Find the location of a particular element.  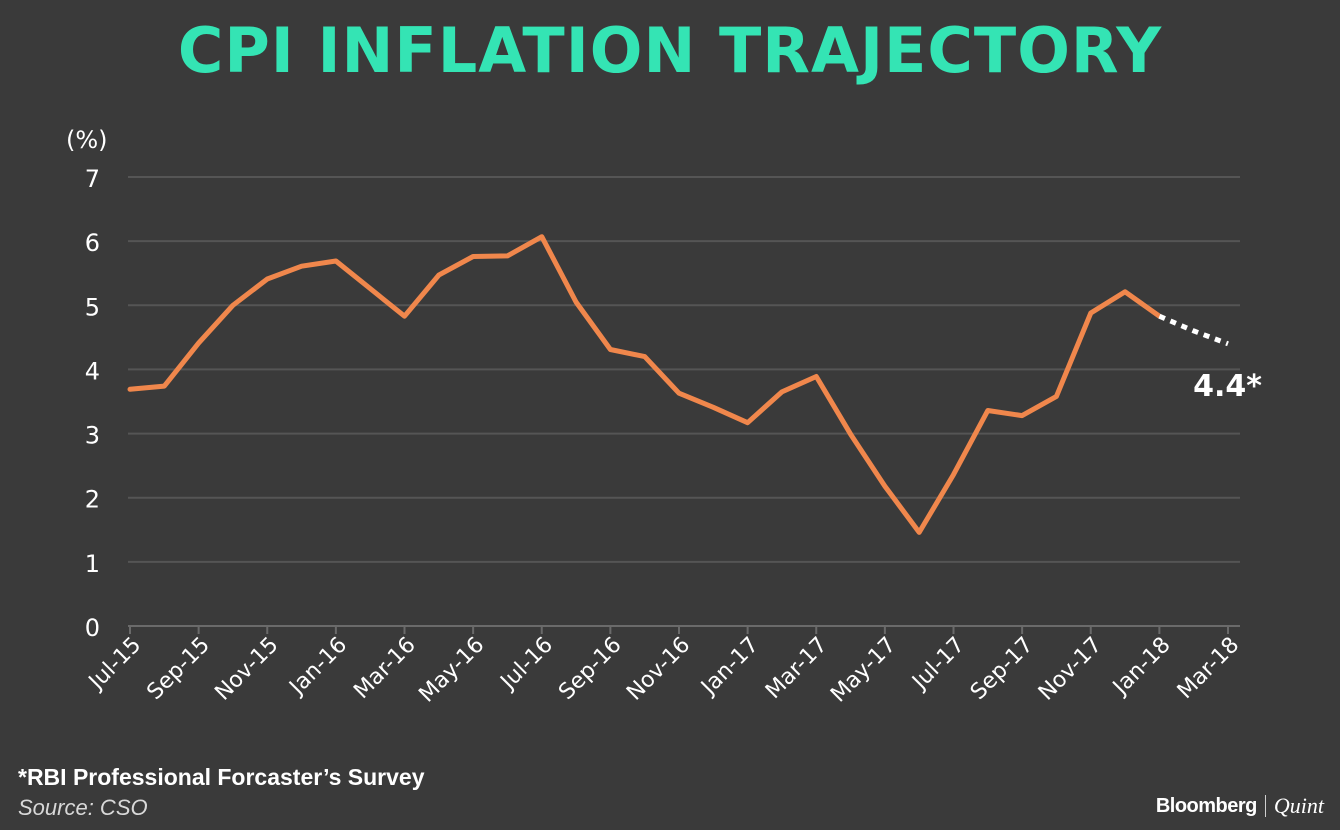

x-tick-label-Jan-18: Jan-18 is located at coordinates (1141, 667).